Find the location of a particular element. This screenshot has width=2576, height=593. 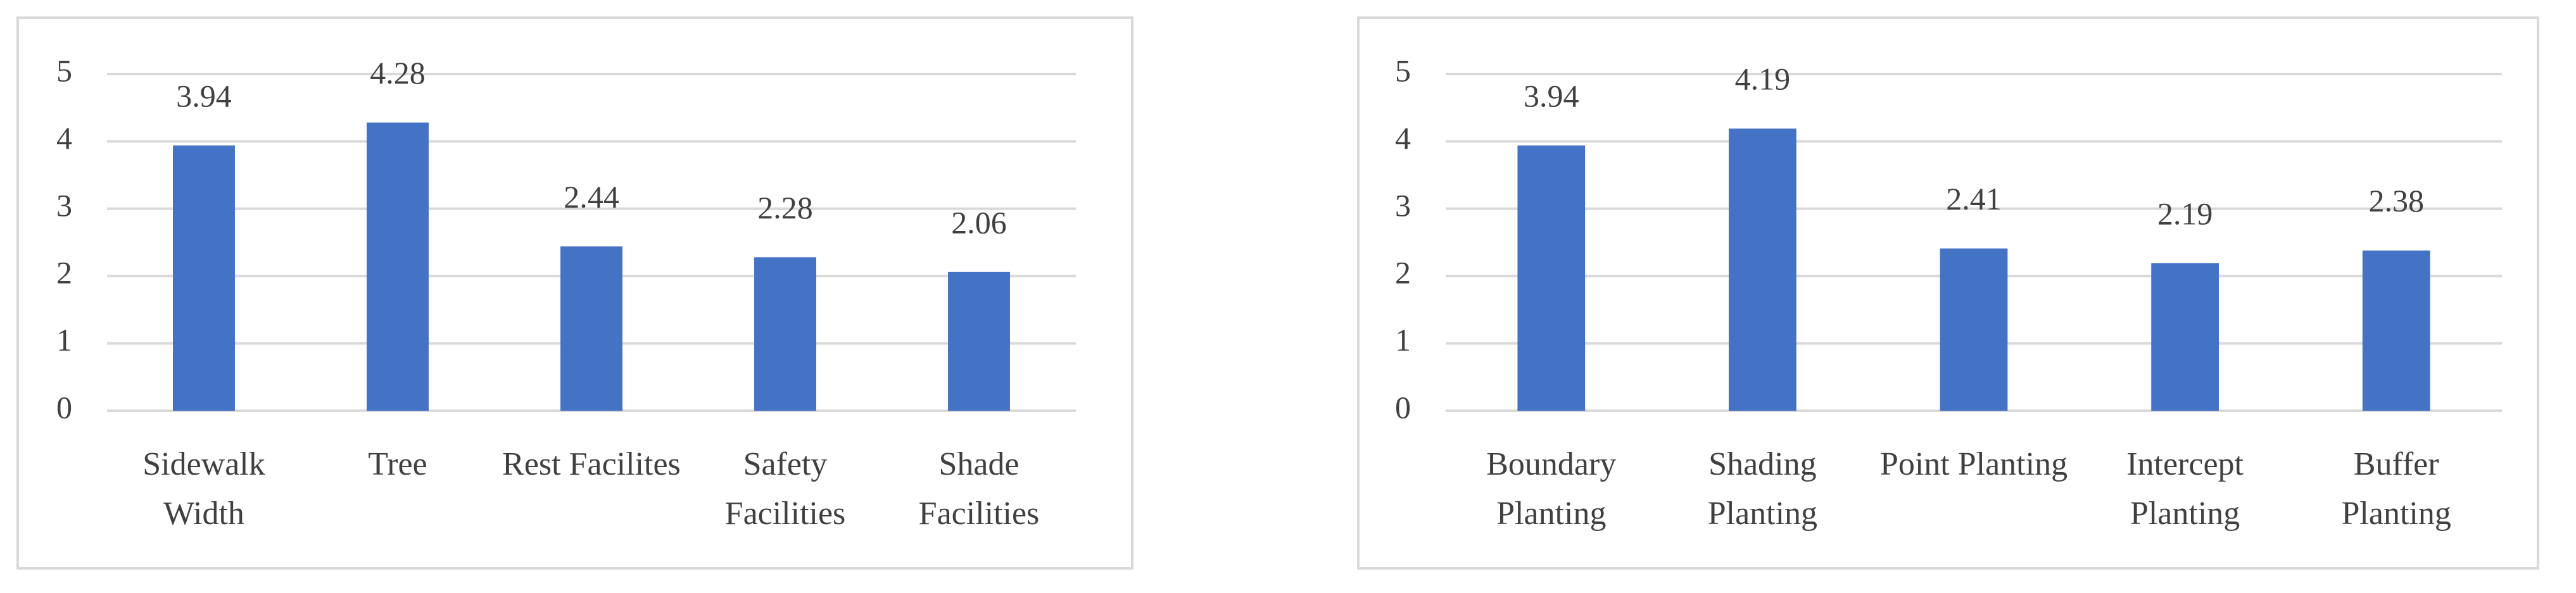

data-label: 2.38 is located at coordinates (2396, 200).